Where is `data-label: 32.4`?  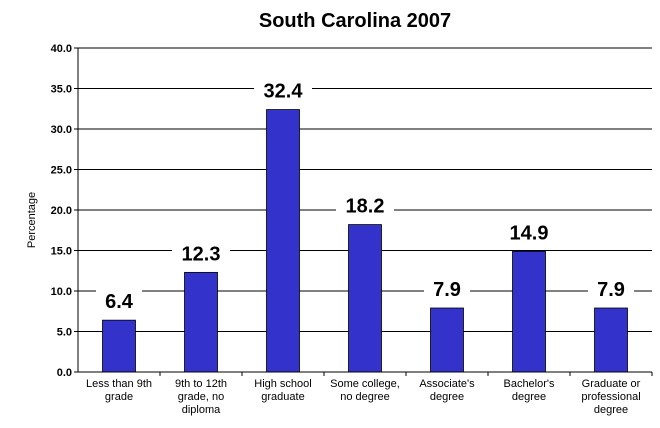 data-label: 32.4 is located at coordinates (284, 92).